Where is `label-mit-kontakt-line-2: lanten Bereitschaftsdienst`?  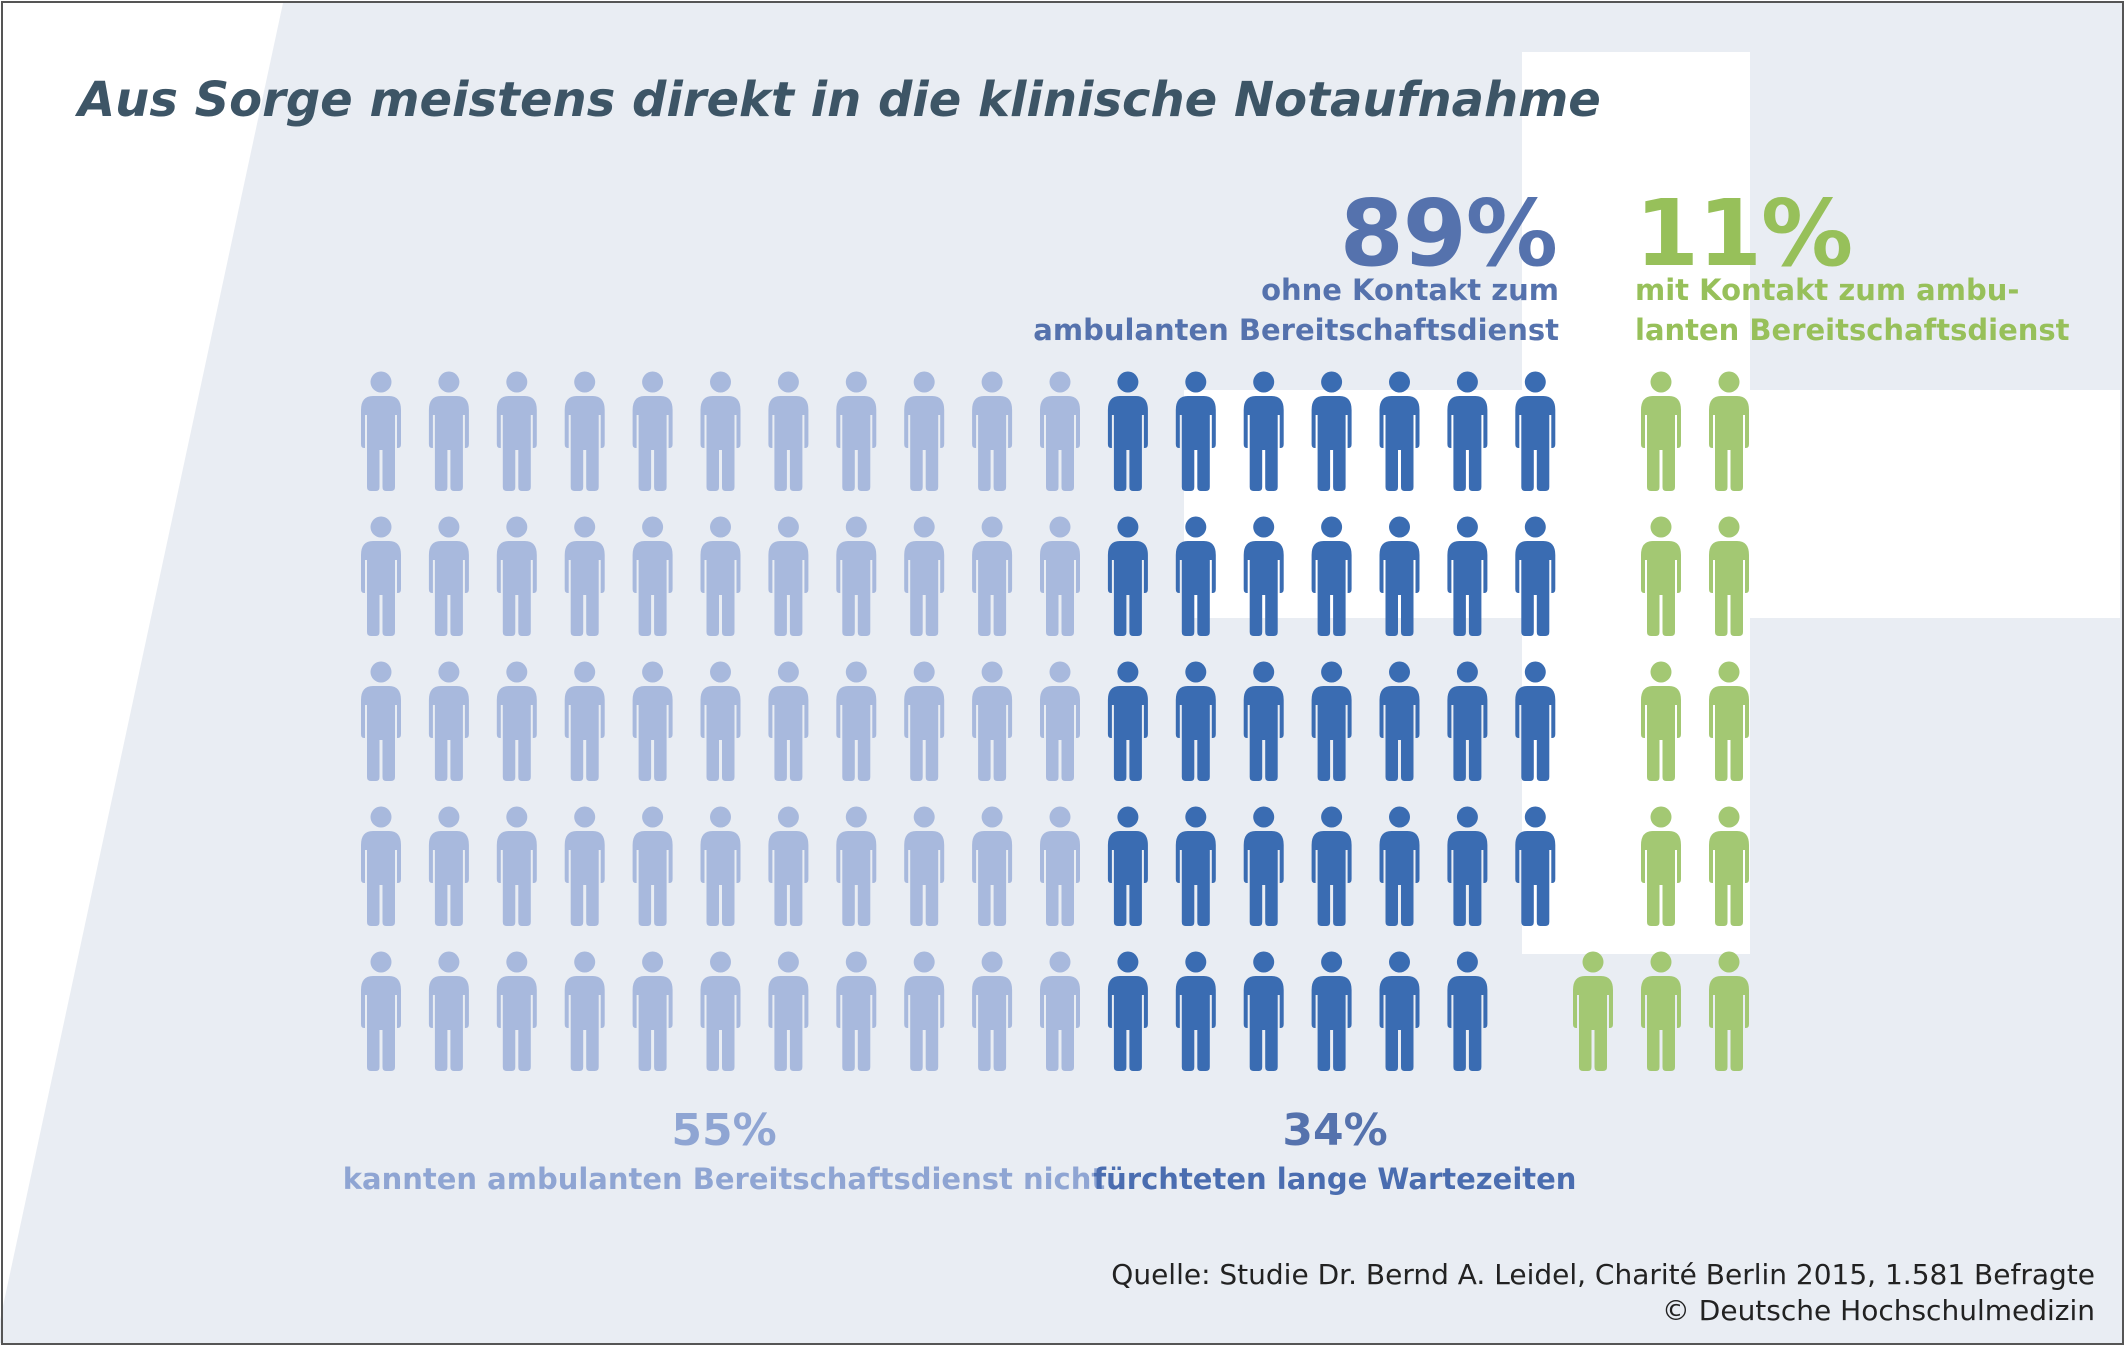 label-mit-kontakt-line-2: lanten Bereitschaftsdienst is located at coordinates (1852, 330).